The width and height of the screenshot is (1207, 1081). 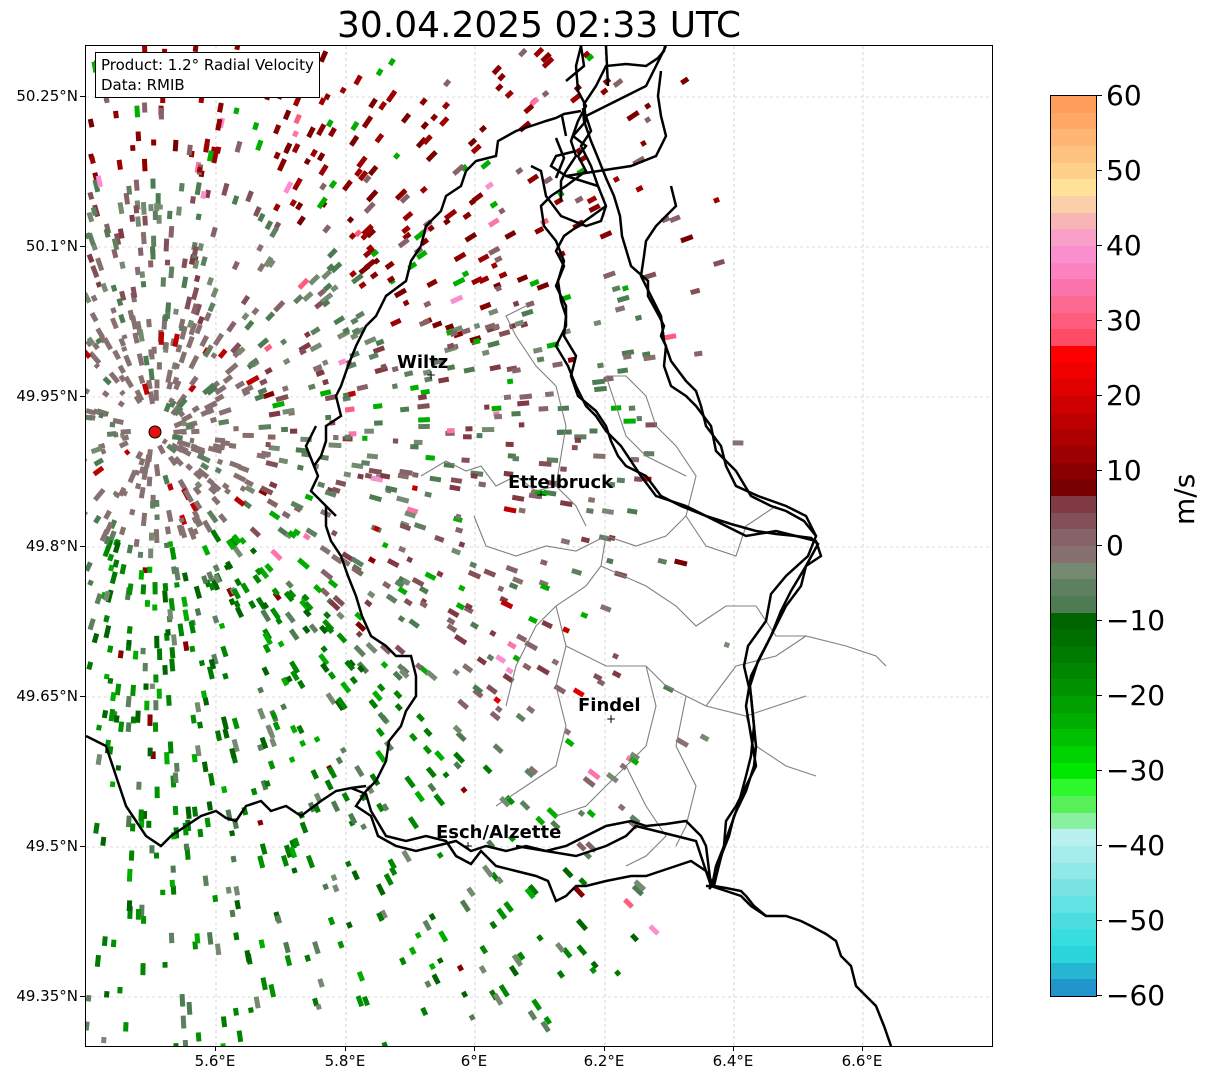 What do you see at coordinates (474, 1048) in the screenshot?
I see `lon-tick` at bounding box center [474, 1048].